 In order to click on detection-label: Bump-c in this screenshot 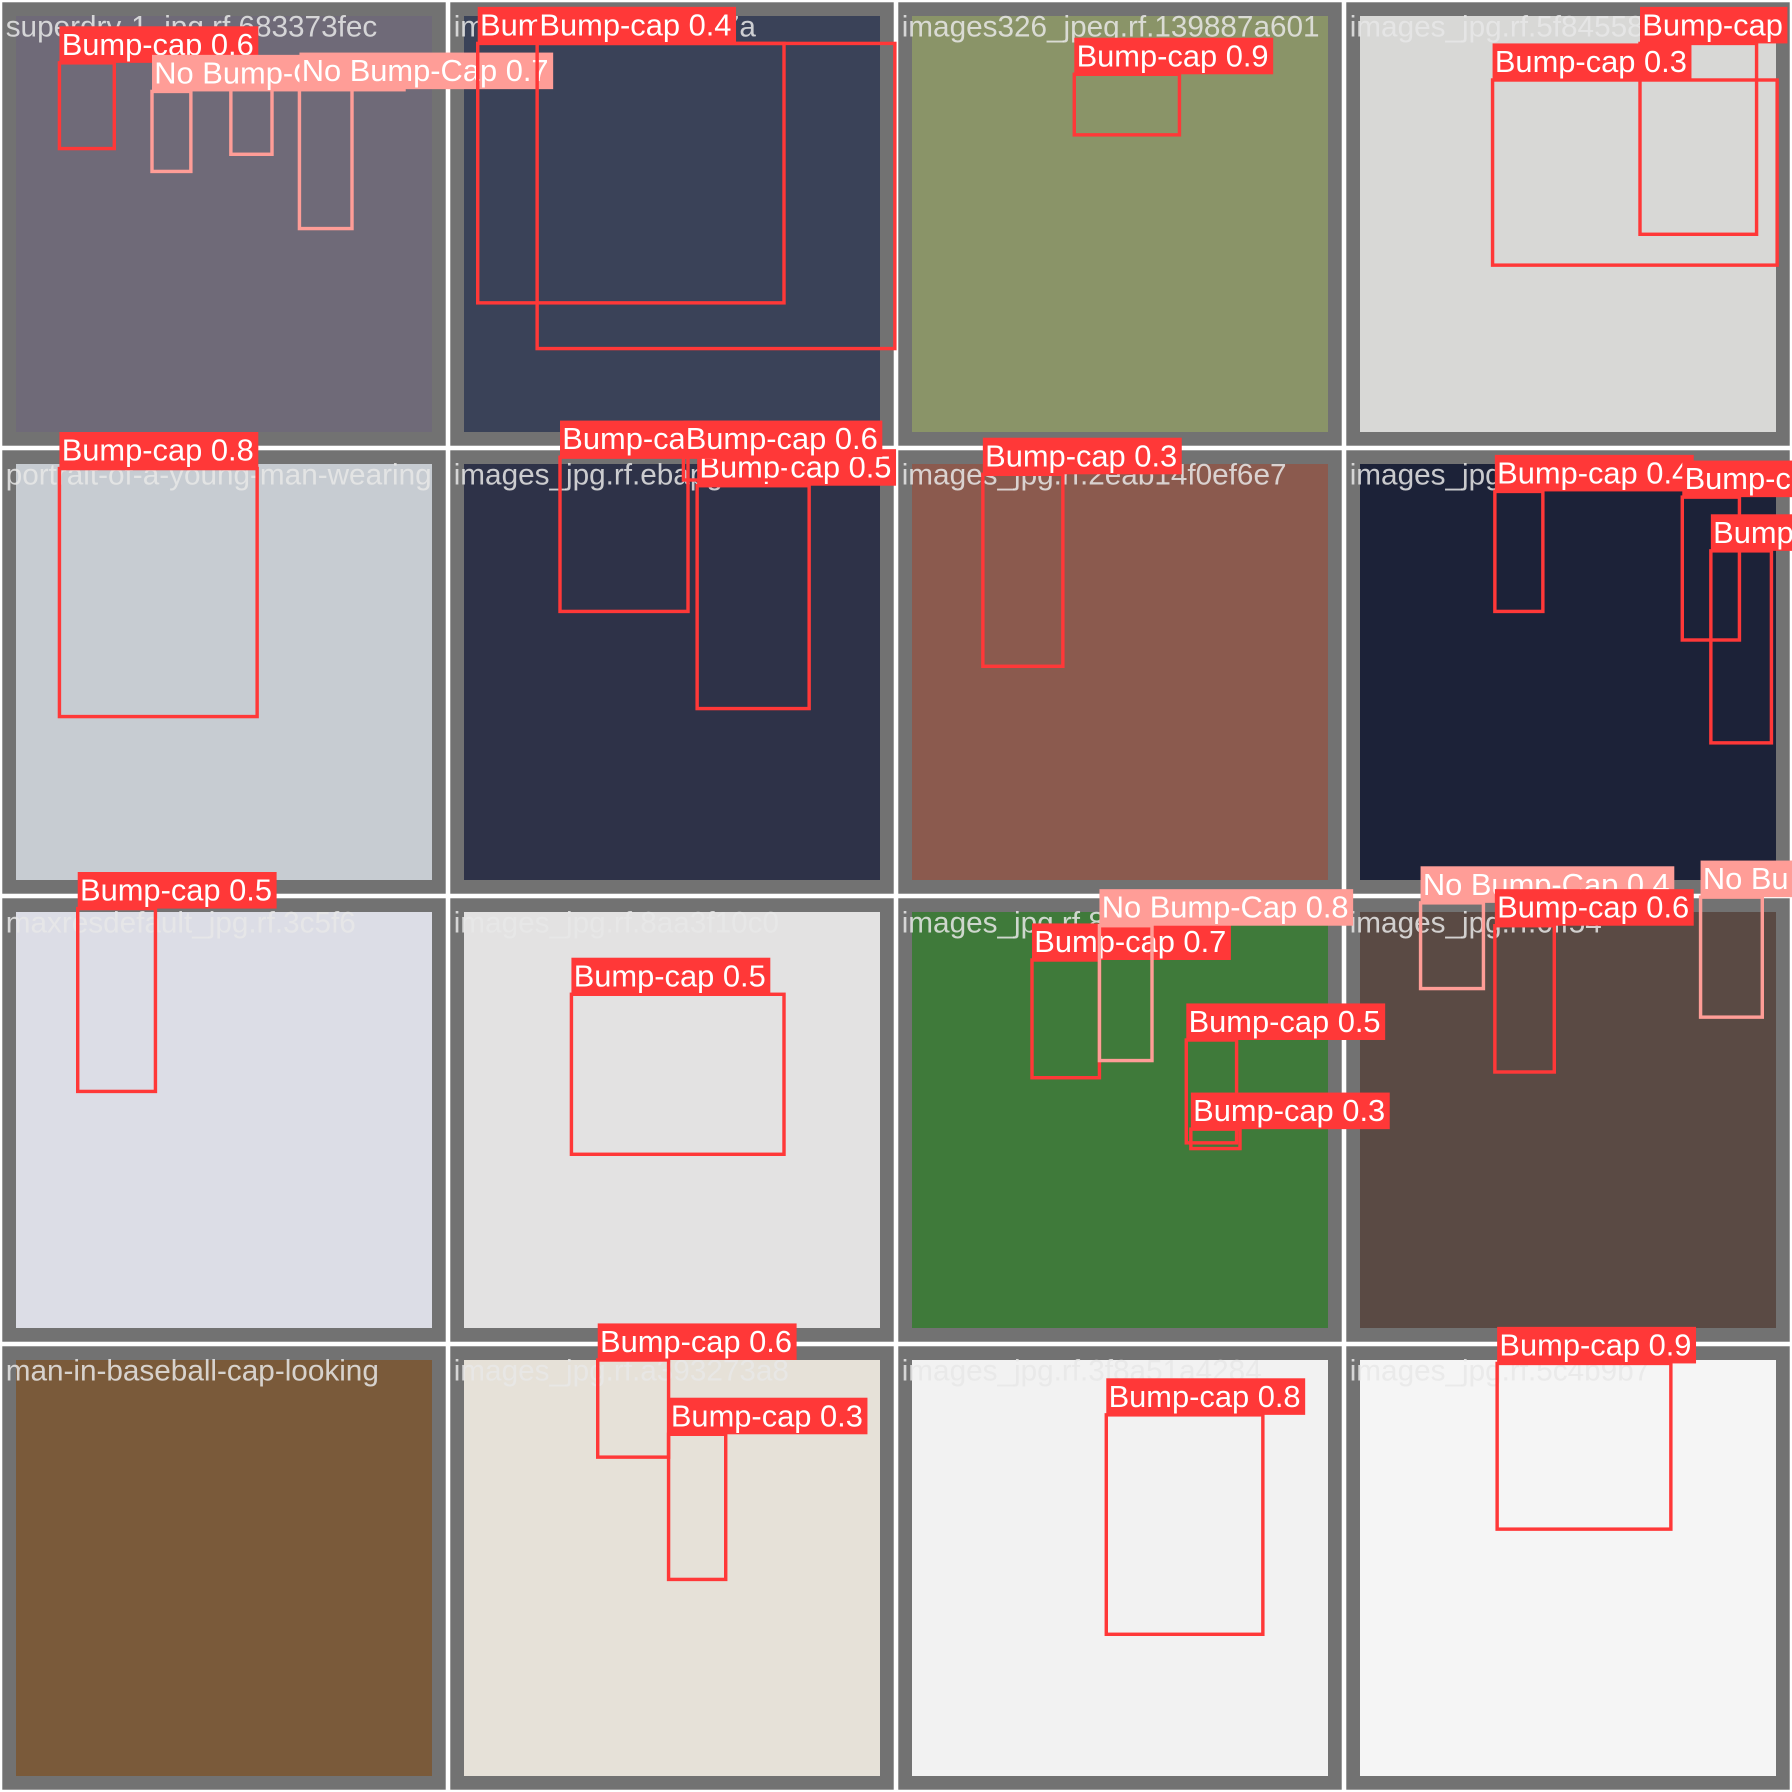, I will do `click(1737, 479)`.